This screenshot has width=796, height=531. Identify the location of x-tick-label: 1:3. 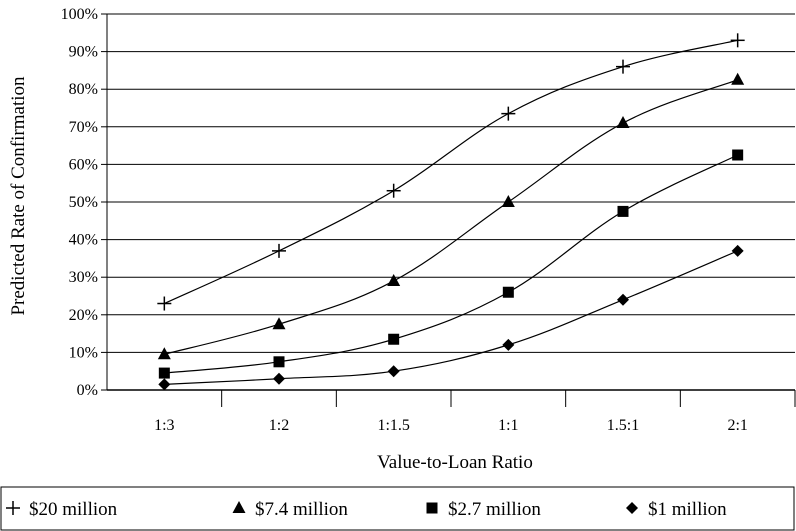
(164, 425).